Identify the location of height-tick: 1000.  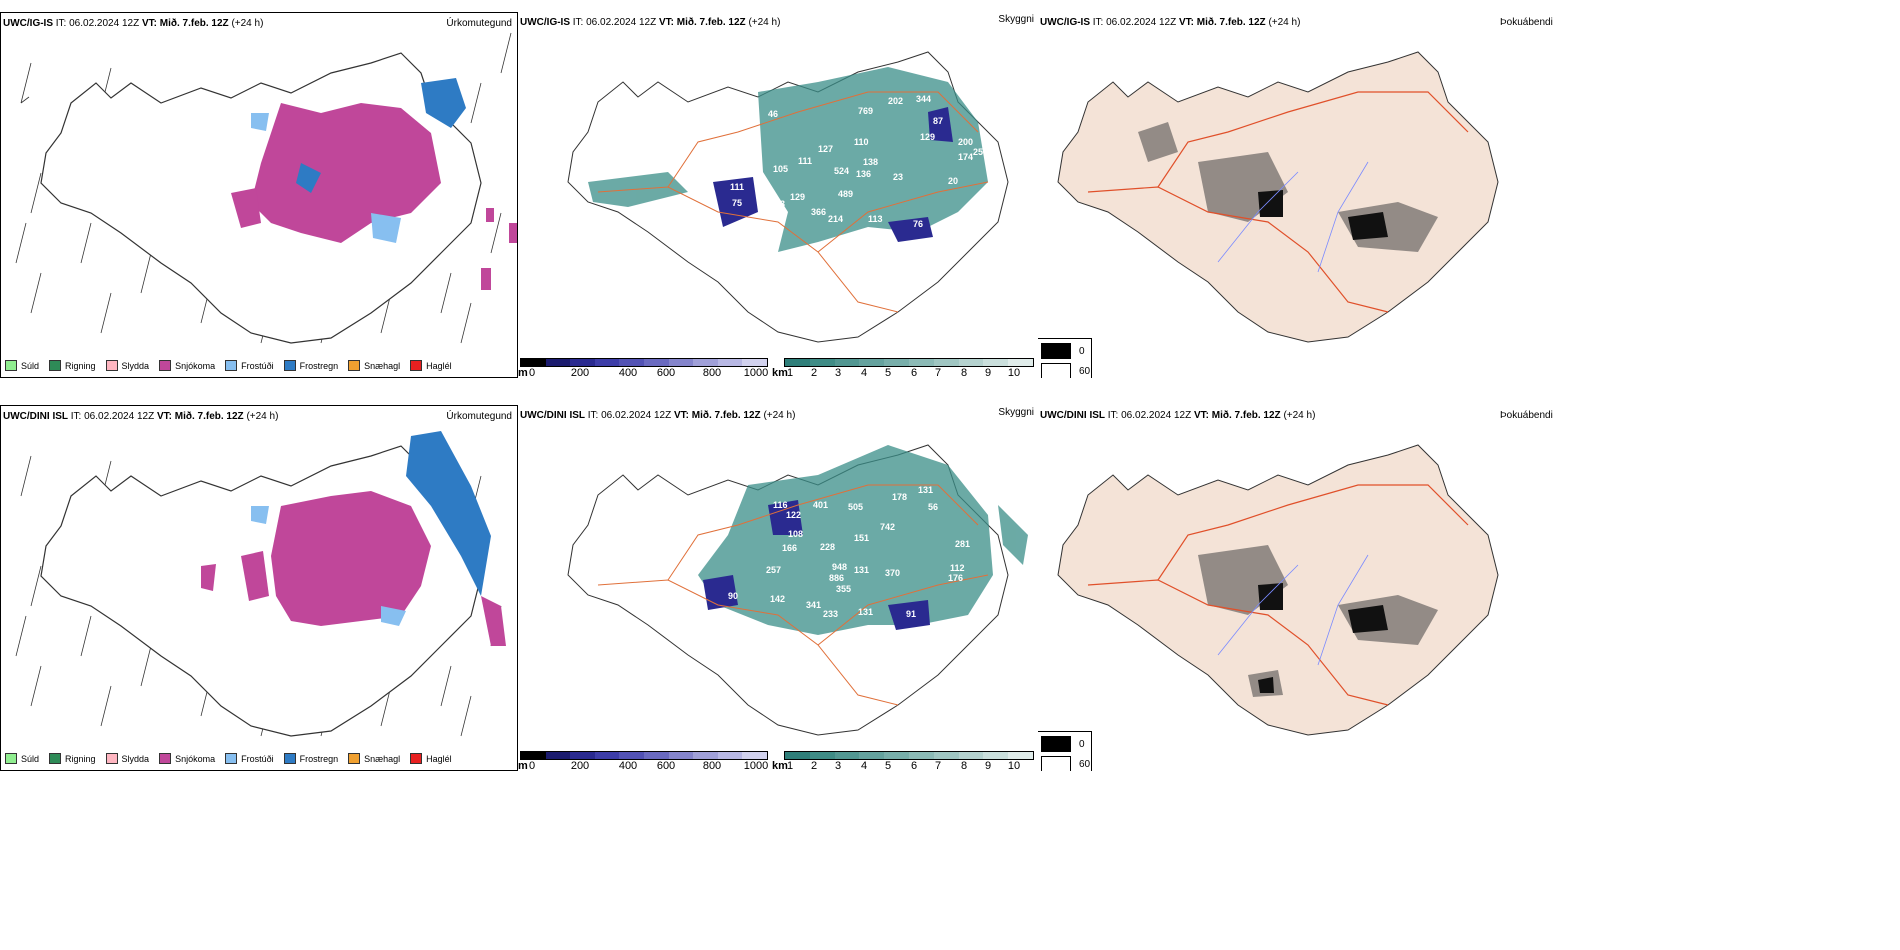
(756, 765).